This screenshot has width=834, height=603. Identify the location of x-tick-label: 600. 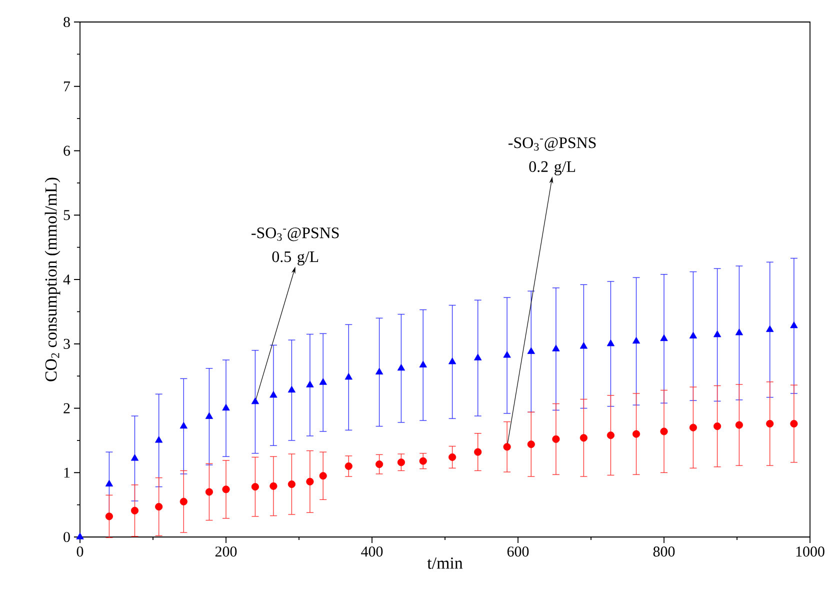
(518, 551).